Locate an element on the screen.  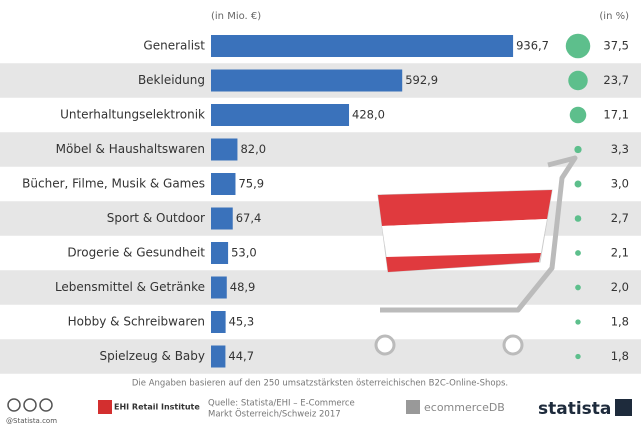
share-label: 37,5 is located at coordinates (616, 46).